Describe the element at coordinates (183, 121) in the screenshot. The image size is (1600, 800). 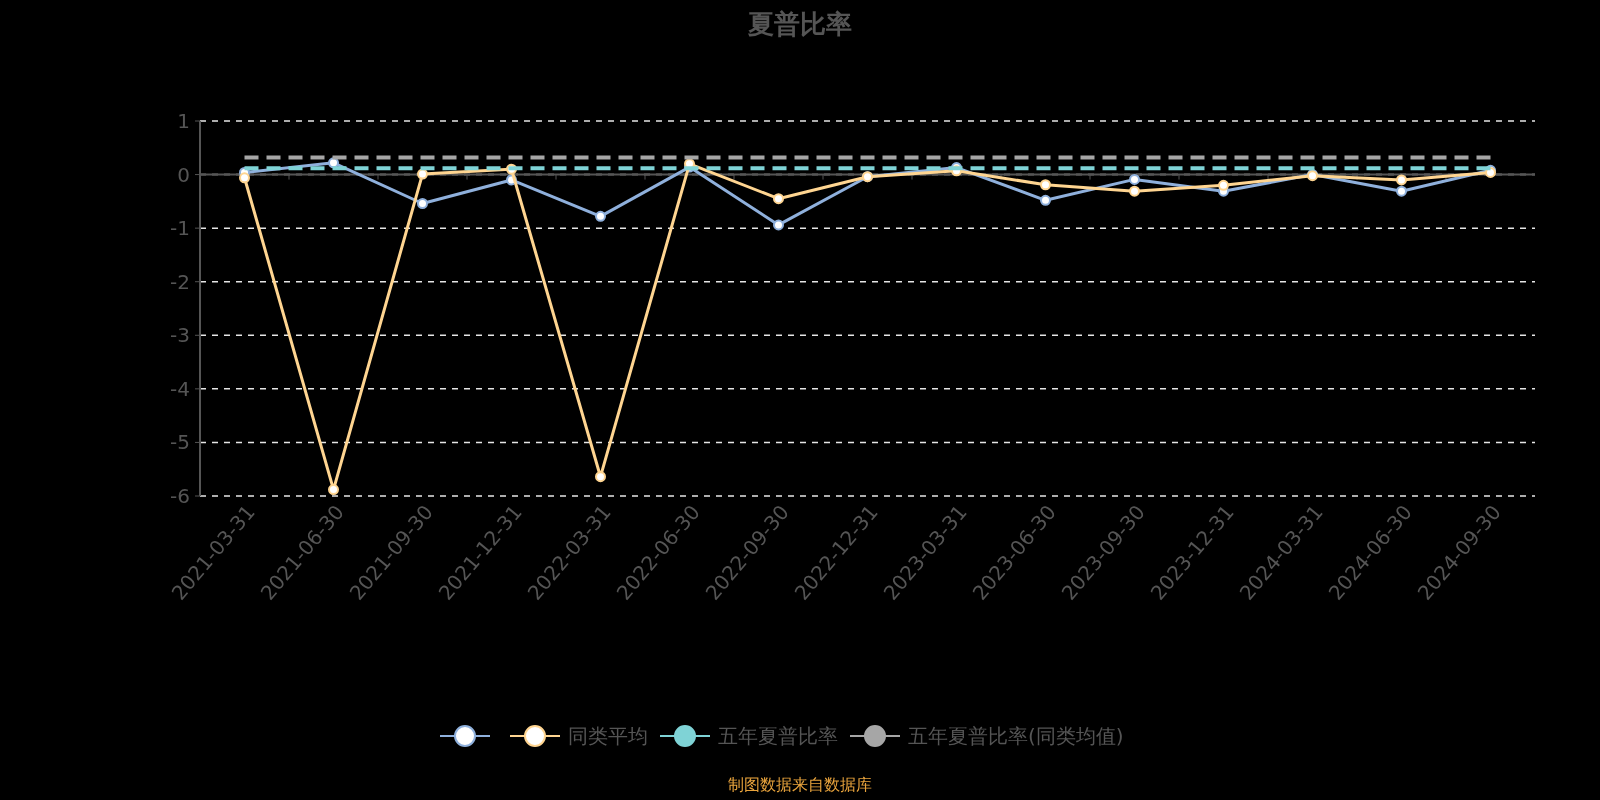
I see `y-tick-label: 1` at that location.